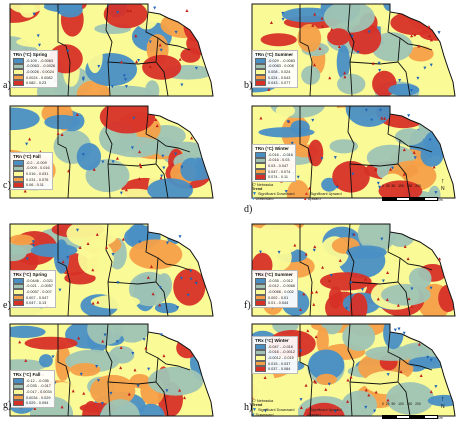  Describe the element at coordinates (275, 369) in the screenshot. I see `legend-row: 0.037 - 0.084` at that location.